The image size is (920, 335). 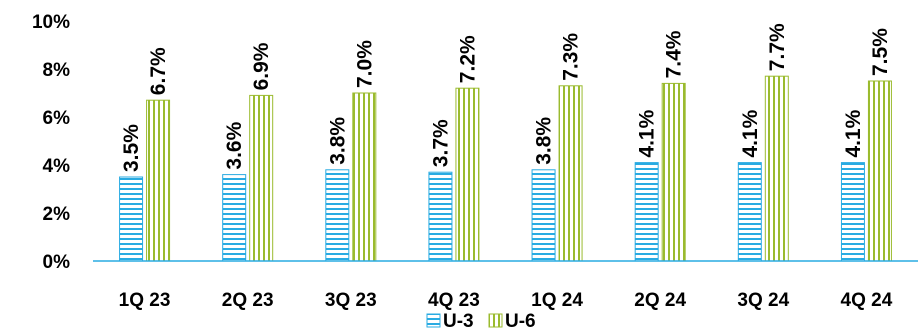 What do you see at coordinates (557, 300) in the screenshot?
I see `x-category-label: 1Q 24` at bounding box center [557, 300].